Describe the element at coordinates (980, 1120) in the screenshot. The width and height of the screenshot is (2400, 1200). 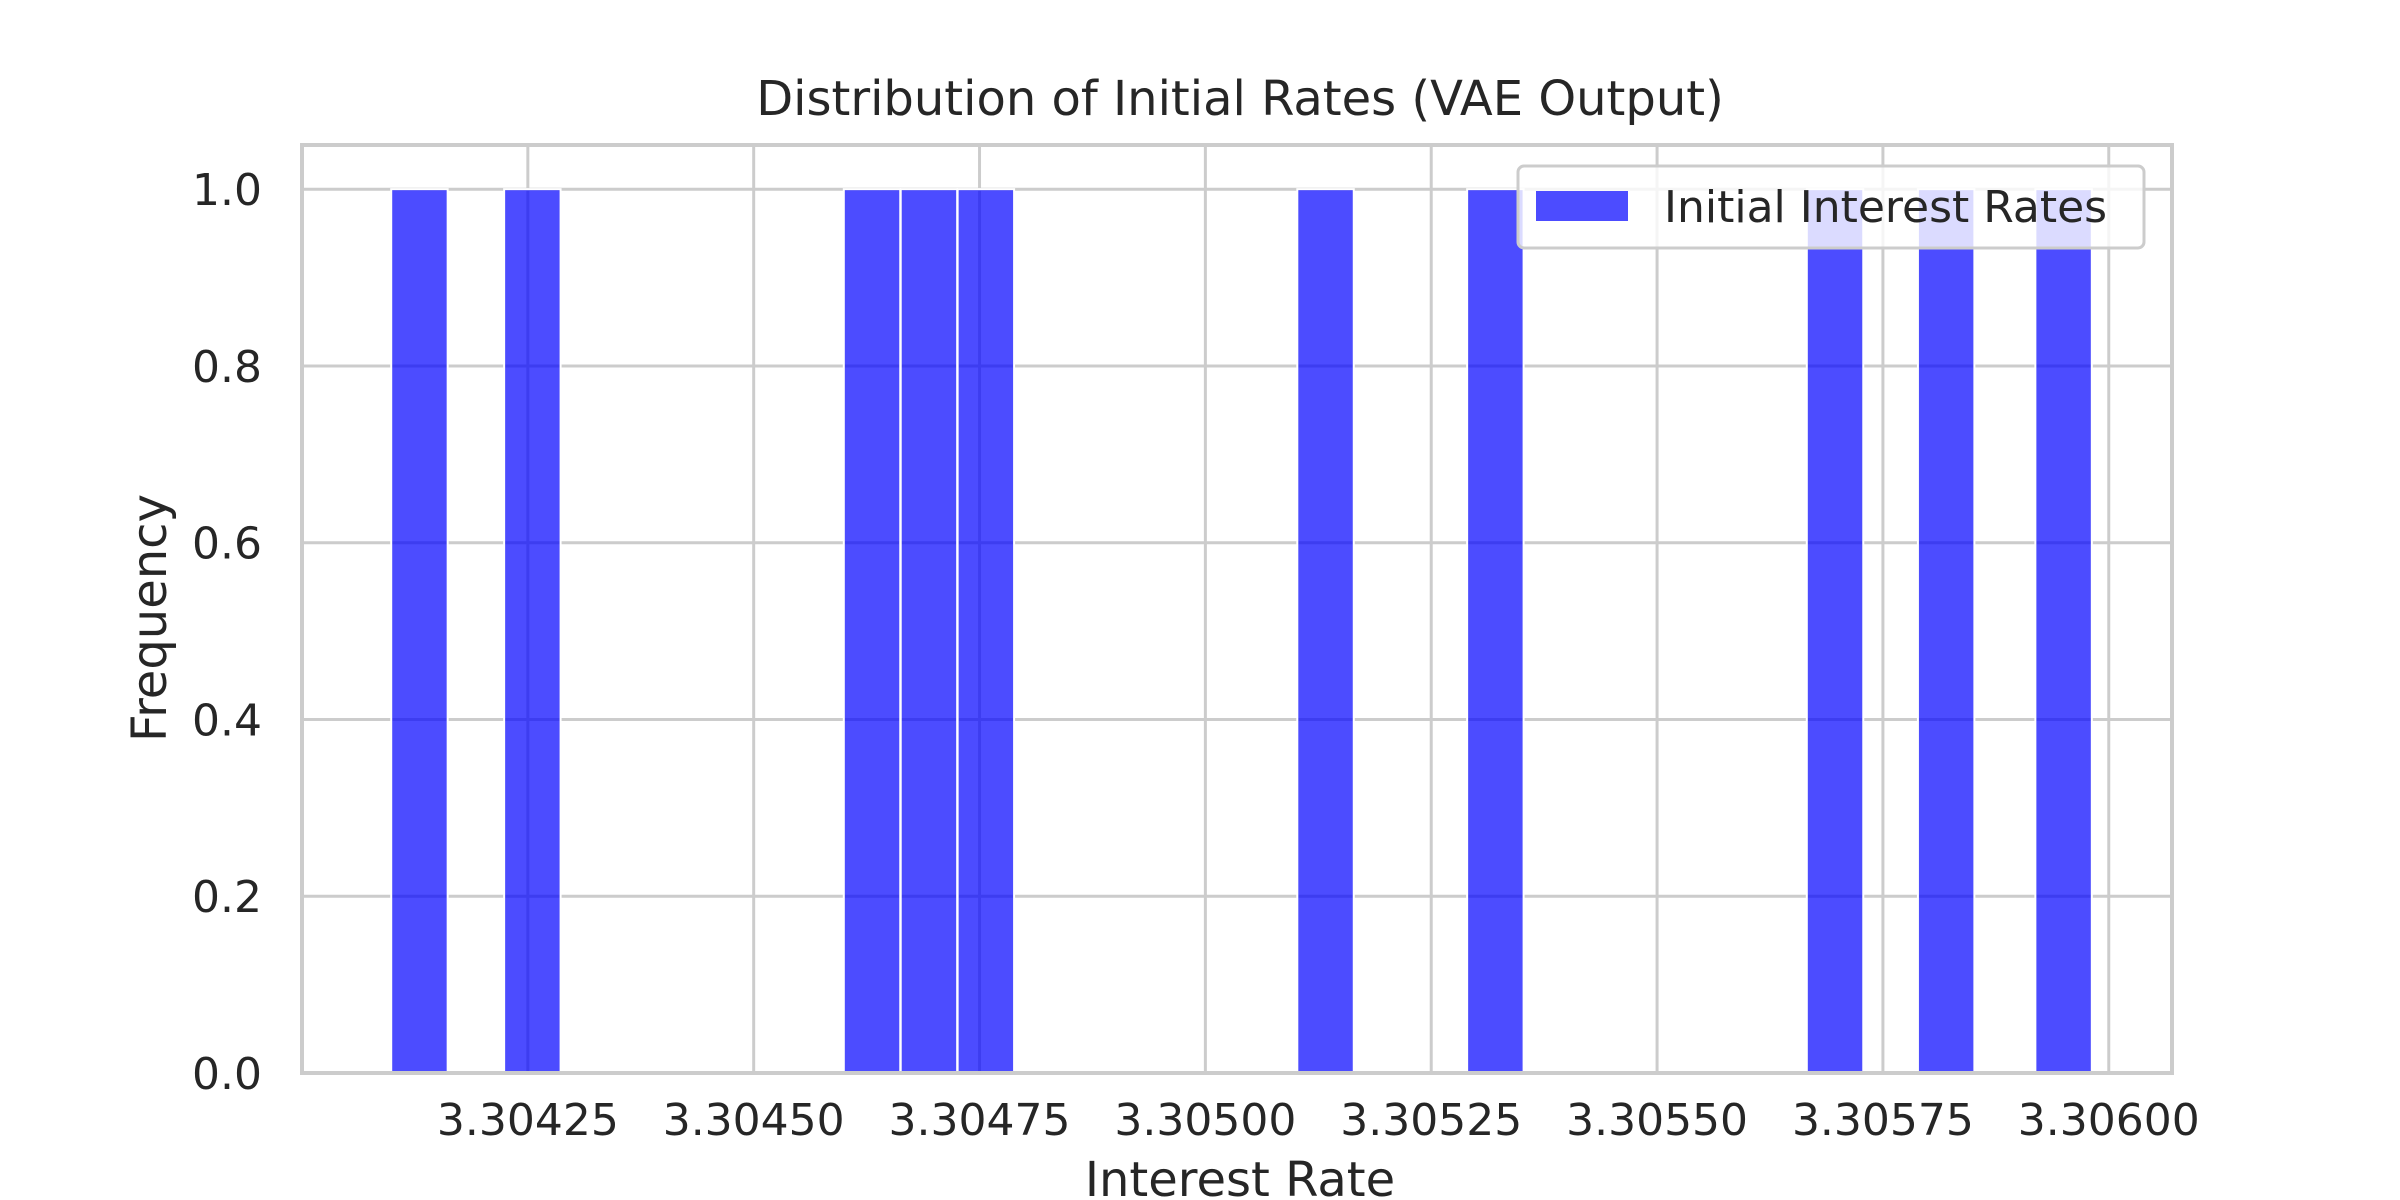
I see `x-tick-label: 3.30475` at that location.